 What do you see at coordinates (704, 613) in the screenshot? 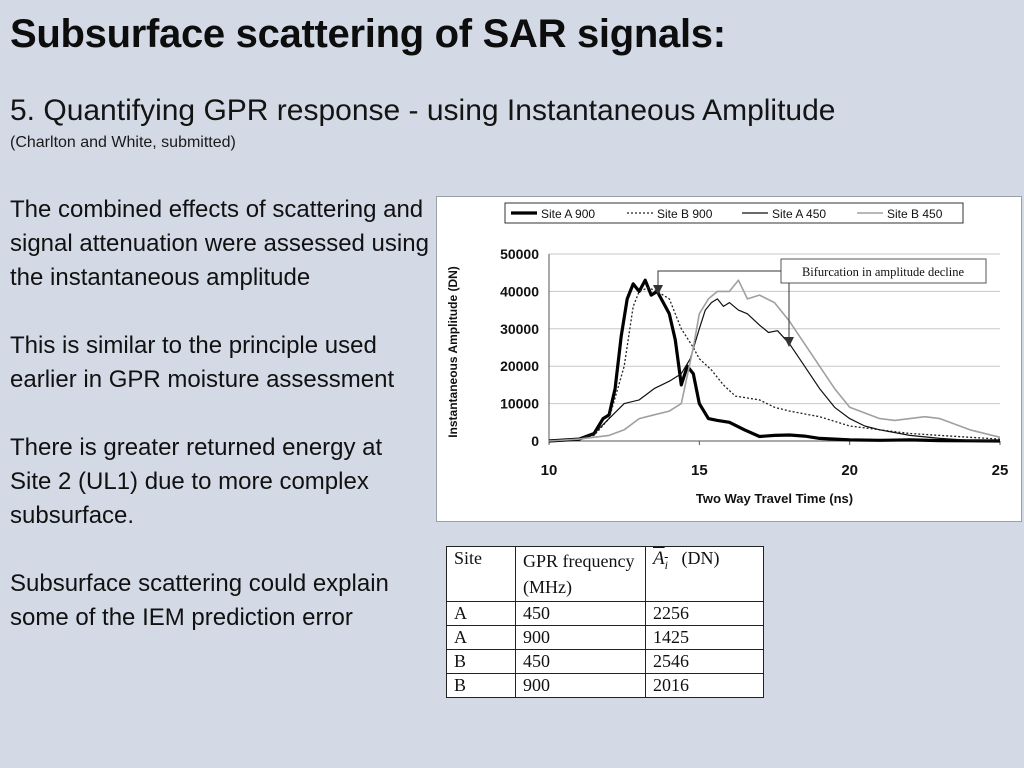
I see `cell-amplitude: 2256` at bounding box center [704, 613].